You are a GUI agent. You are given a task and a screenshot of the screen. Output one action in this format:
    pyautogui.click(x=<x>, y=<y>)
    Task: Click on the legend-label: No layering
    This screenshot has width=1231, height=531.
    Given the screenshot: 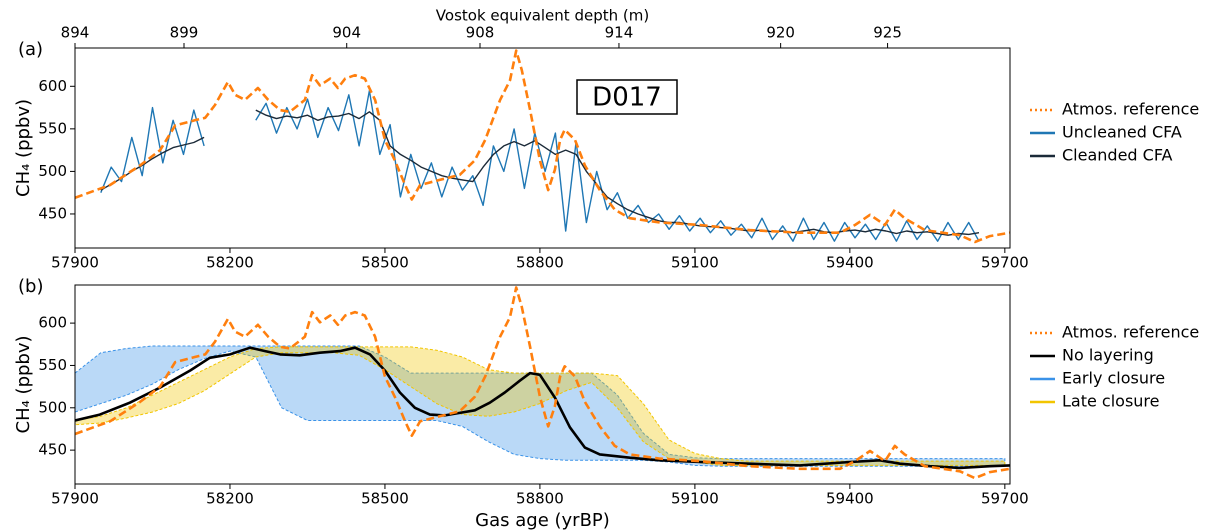 What is the action you would take?
    pyautogui.click(x=1108, y=355)
    